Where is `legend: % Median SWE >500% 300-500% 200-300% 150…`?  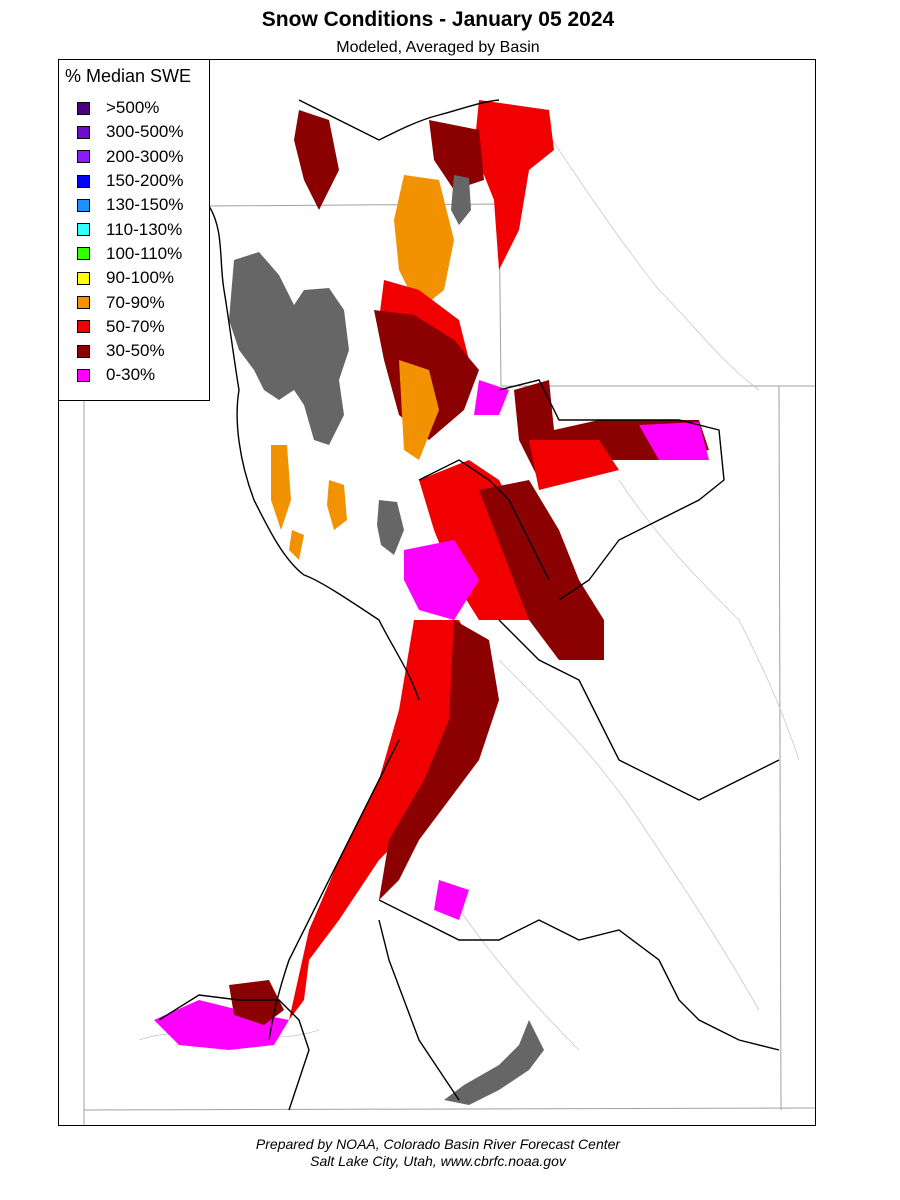 legend: % Median SWE >500% 300-500% 200-300% 150… is located at coordinates (134, 230).